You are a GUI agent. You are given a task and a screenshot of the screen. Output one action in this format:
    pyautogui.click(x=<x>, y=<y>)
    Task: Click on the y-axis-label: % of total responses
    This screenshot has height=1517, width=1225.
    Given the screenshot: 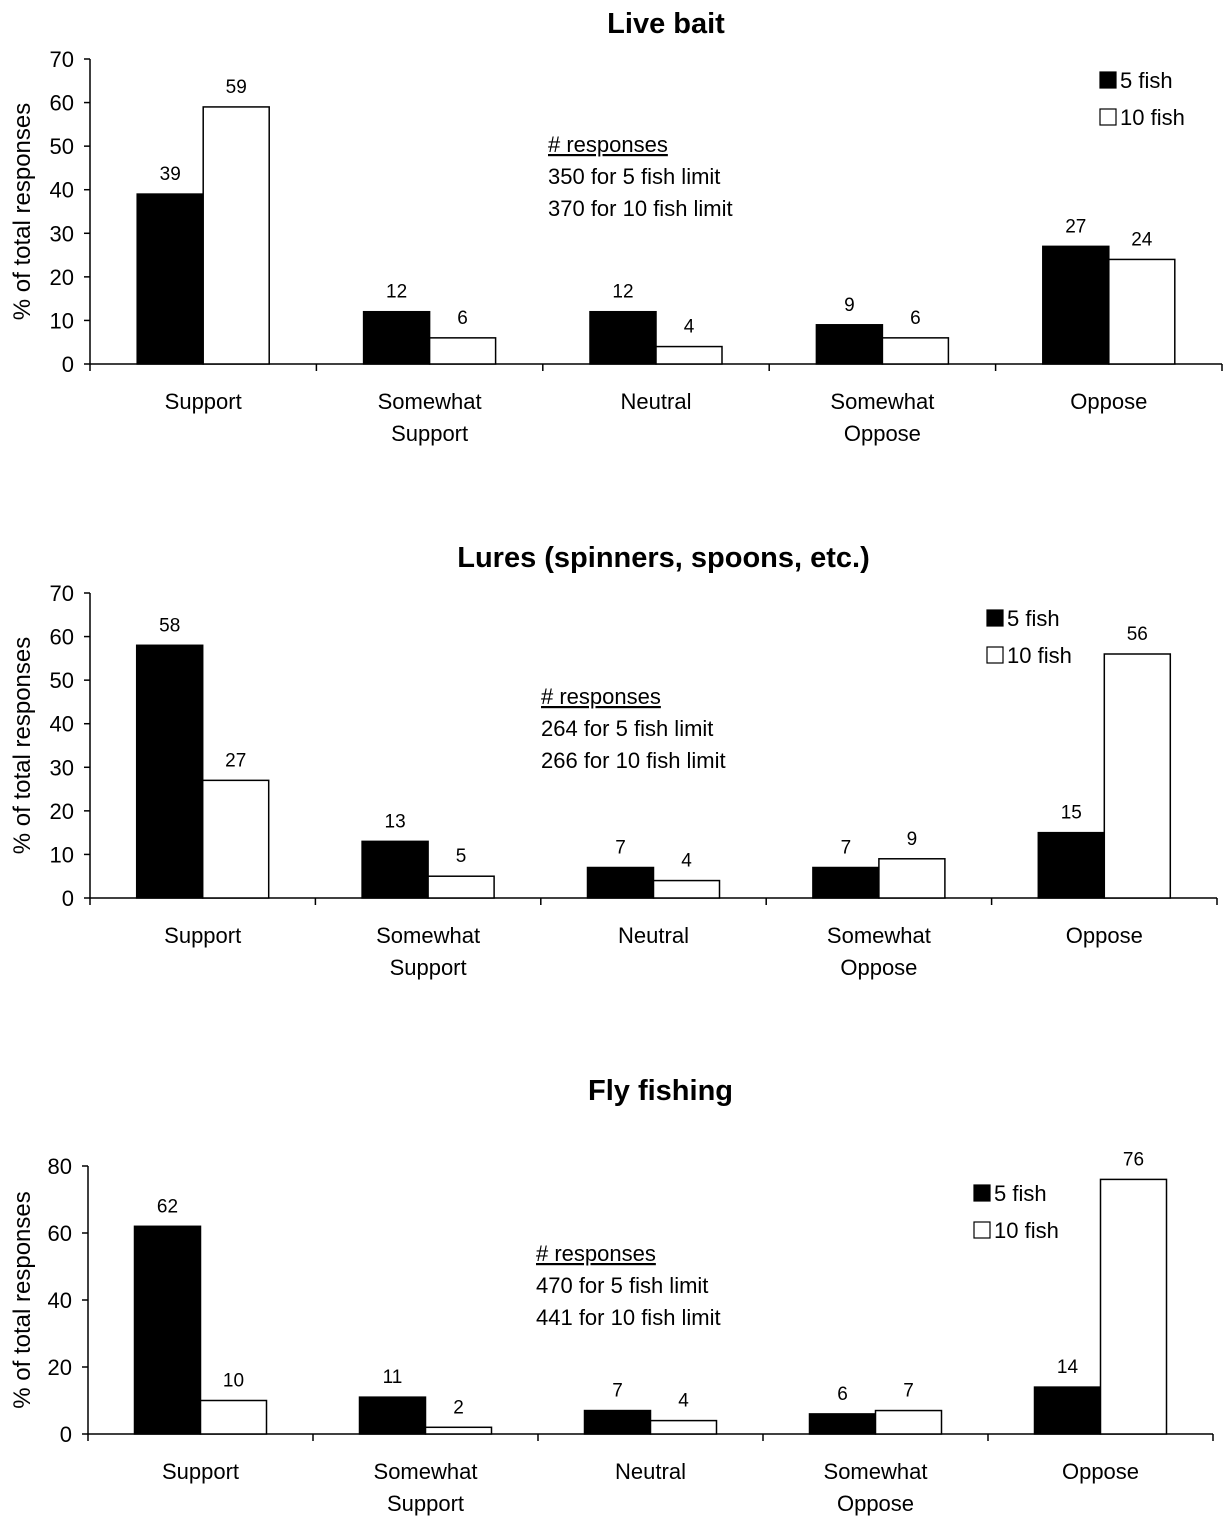 What is the action you would take?
    pyautogui.click(x=22, y=1299)
    